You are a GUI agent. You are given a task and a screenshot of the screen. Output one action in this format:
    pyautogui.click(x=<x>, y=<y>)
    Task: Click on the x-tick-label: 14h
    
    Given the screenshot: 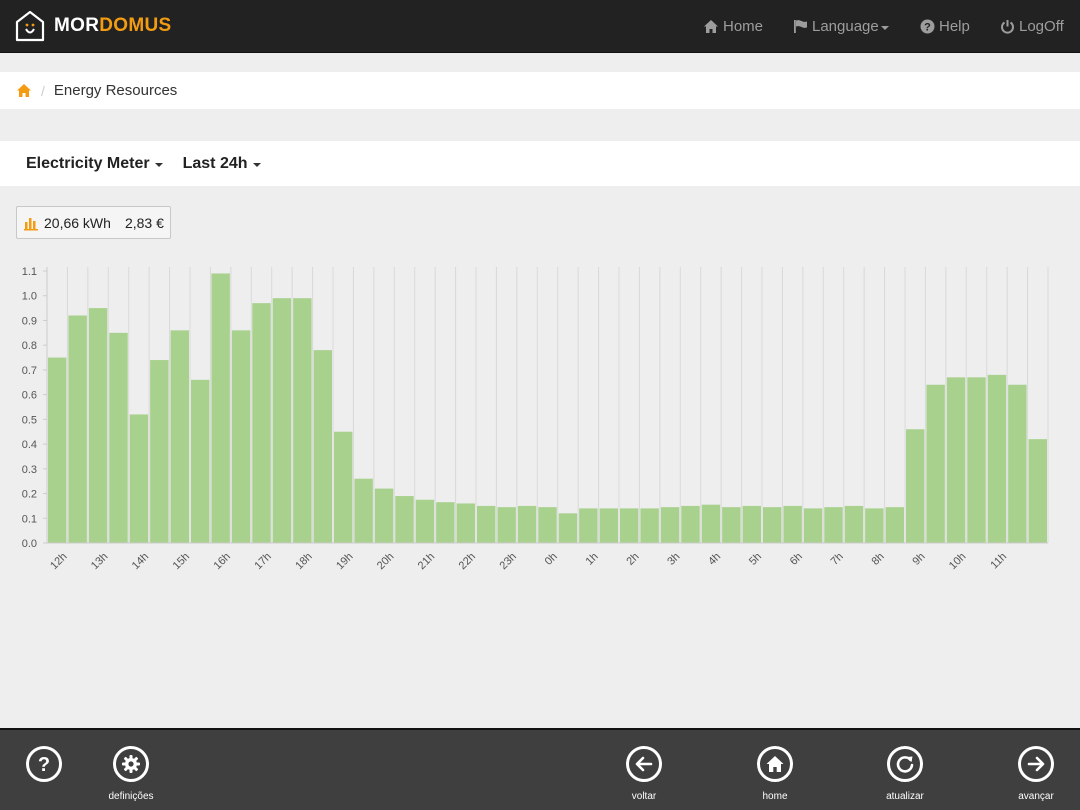 What is the action you would take?
    pyautogui.click(x=140, y=561)
    